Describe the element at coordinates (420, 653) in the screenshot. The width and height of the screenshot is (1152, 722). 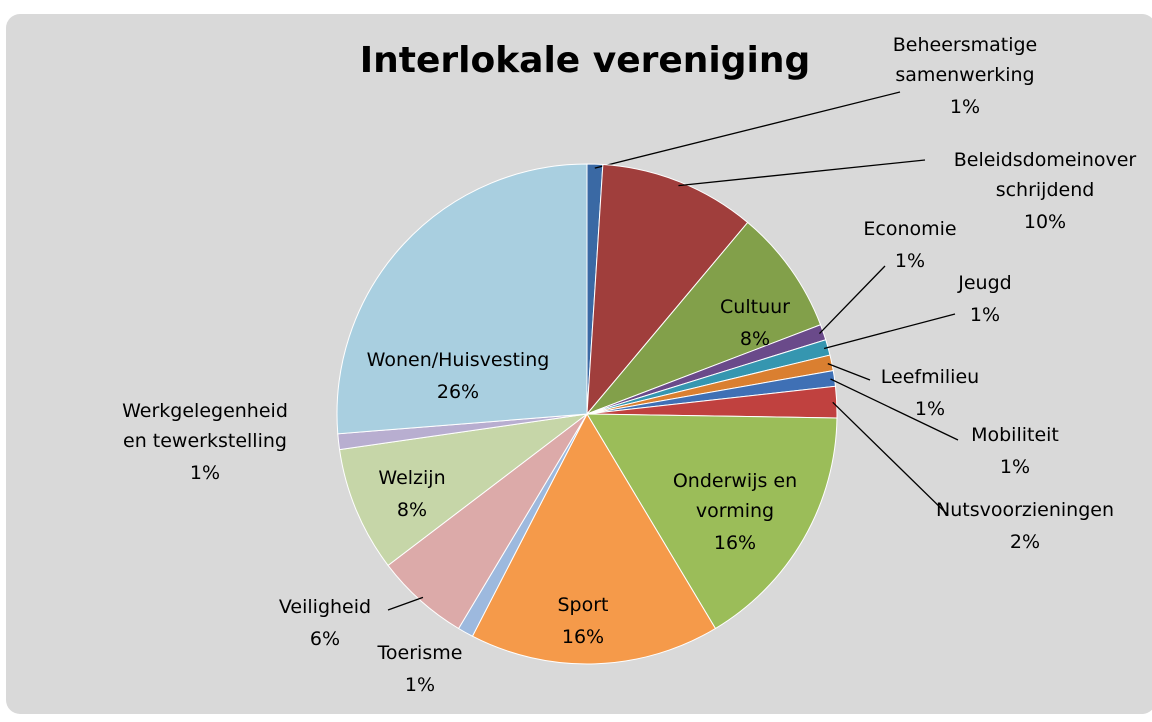
I see `category-label: Toerisme` at that location.